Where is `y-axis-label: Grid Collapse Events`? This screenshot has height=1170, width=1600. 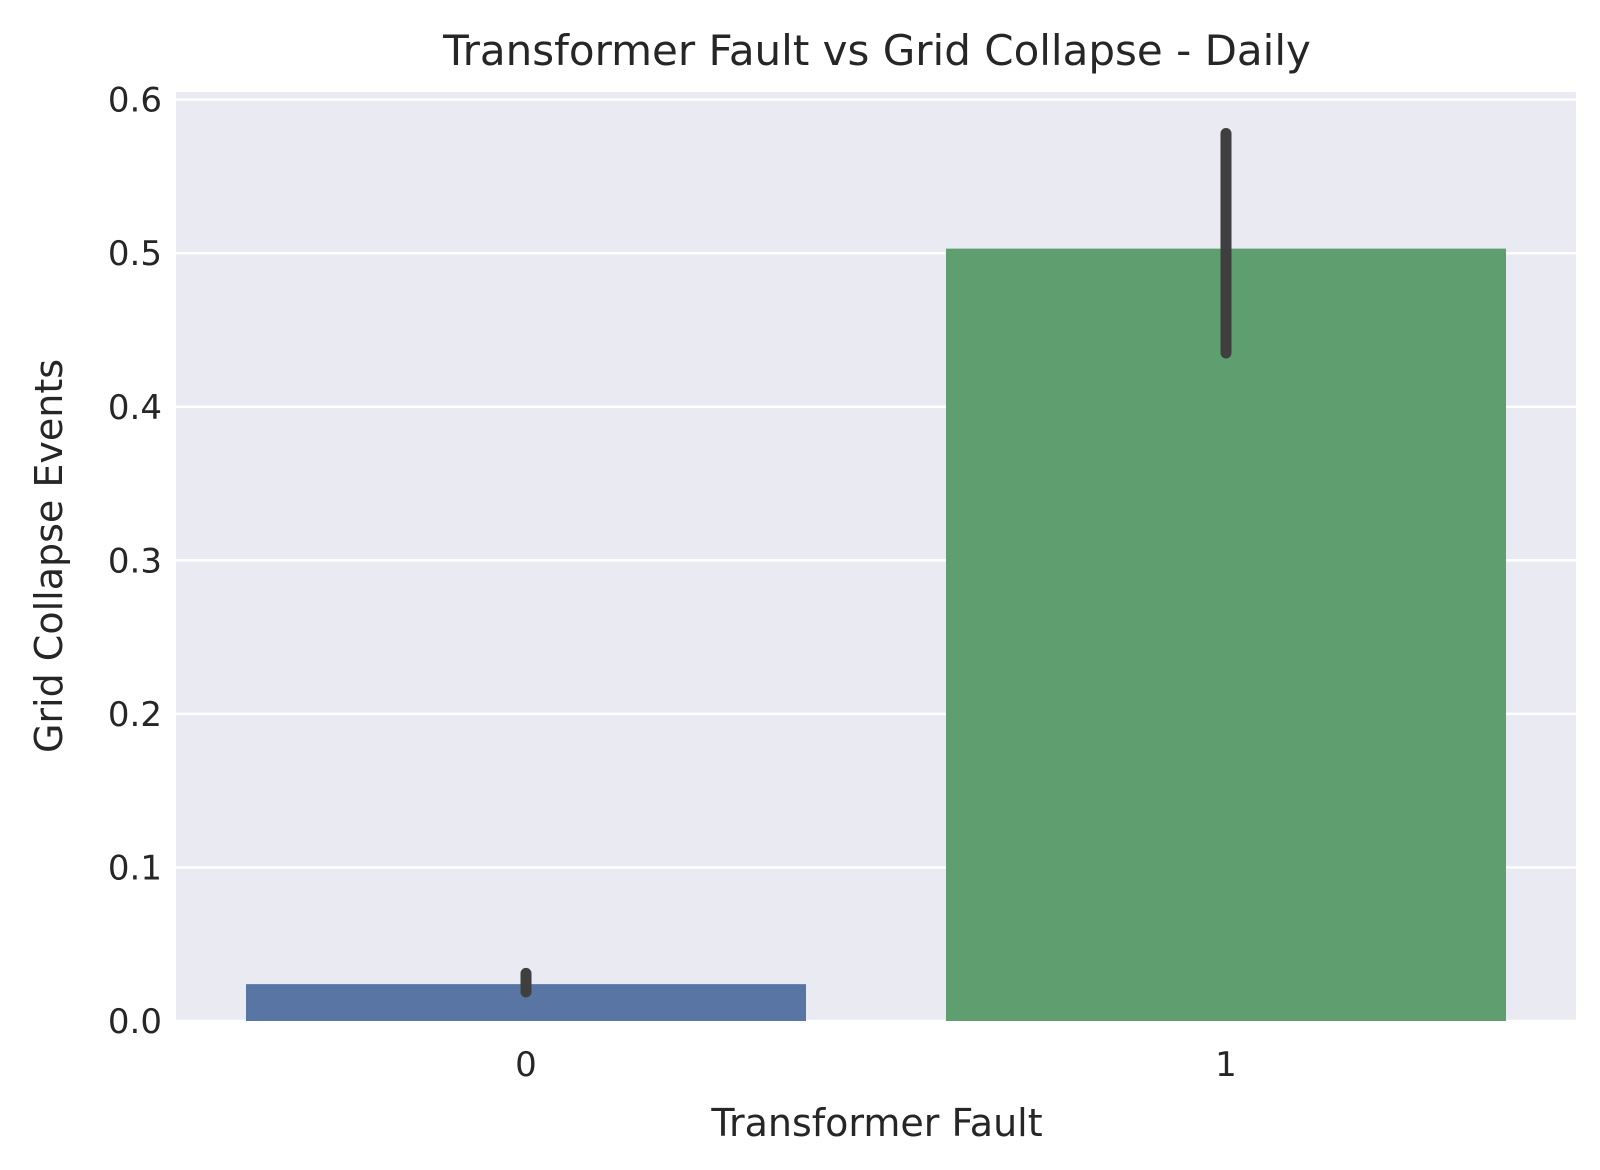
y-axis-label: Grid Collapse Events is located at coordinates (49, 556).